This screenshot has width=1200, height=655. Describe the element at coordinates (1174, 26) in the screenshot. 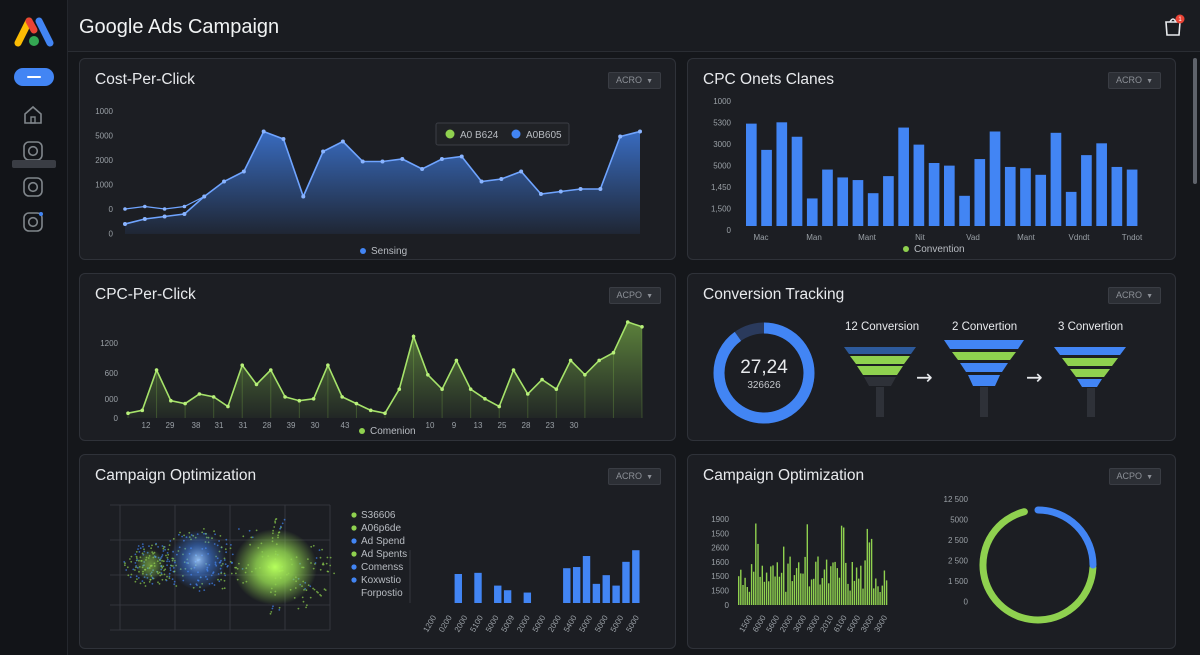

I see `bag-icon: 1` at that location.